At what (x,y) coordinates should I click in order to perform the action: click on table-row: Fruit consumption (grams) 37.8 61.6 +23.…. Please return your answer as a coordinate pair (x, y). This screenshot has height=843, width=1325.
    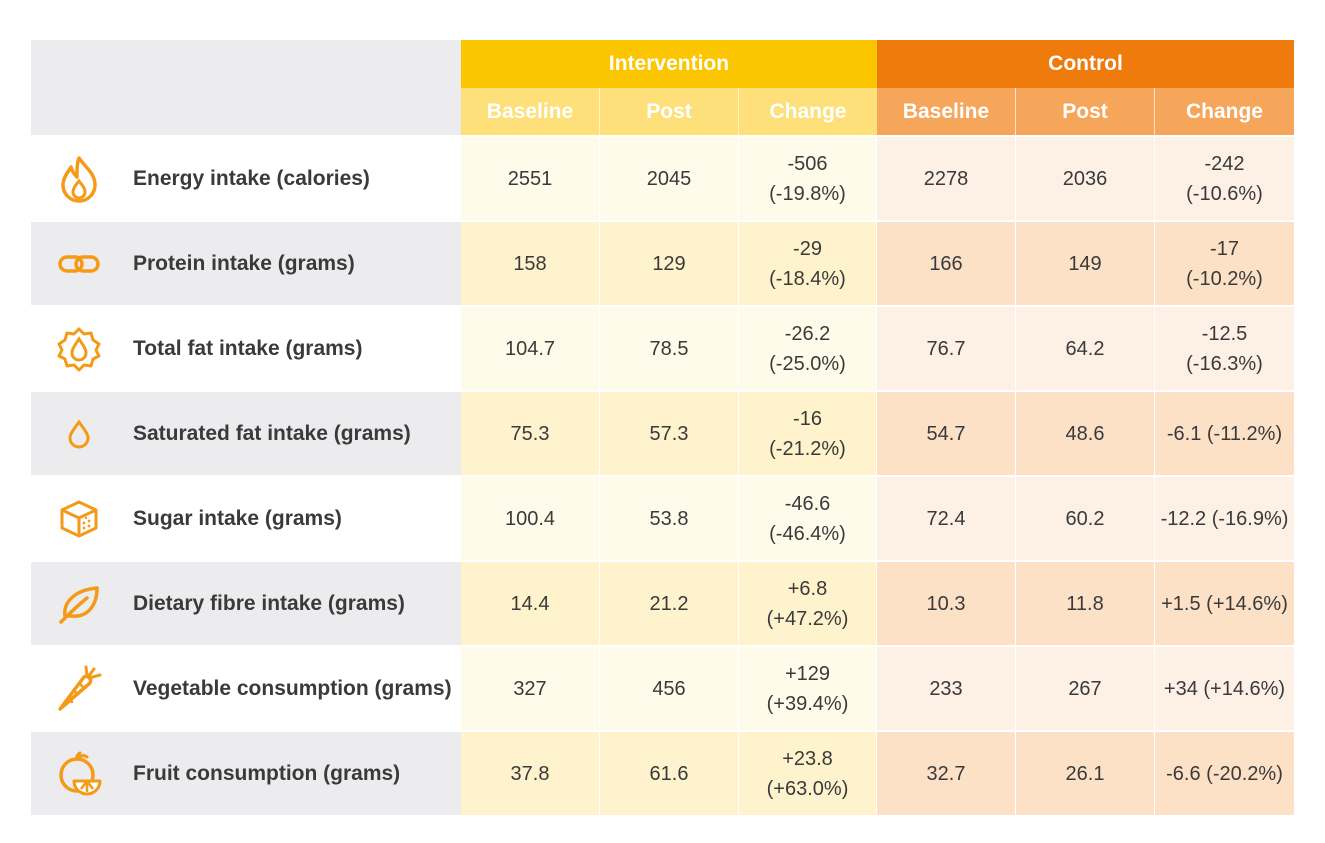
    Looking at the image, I should click on (662, 772).